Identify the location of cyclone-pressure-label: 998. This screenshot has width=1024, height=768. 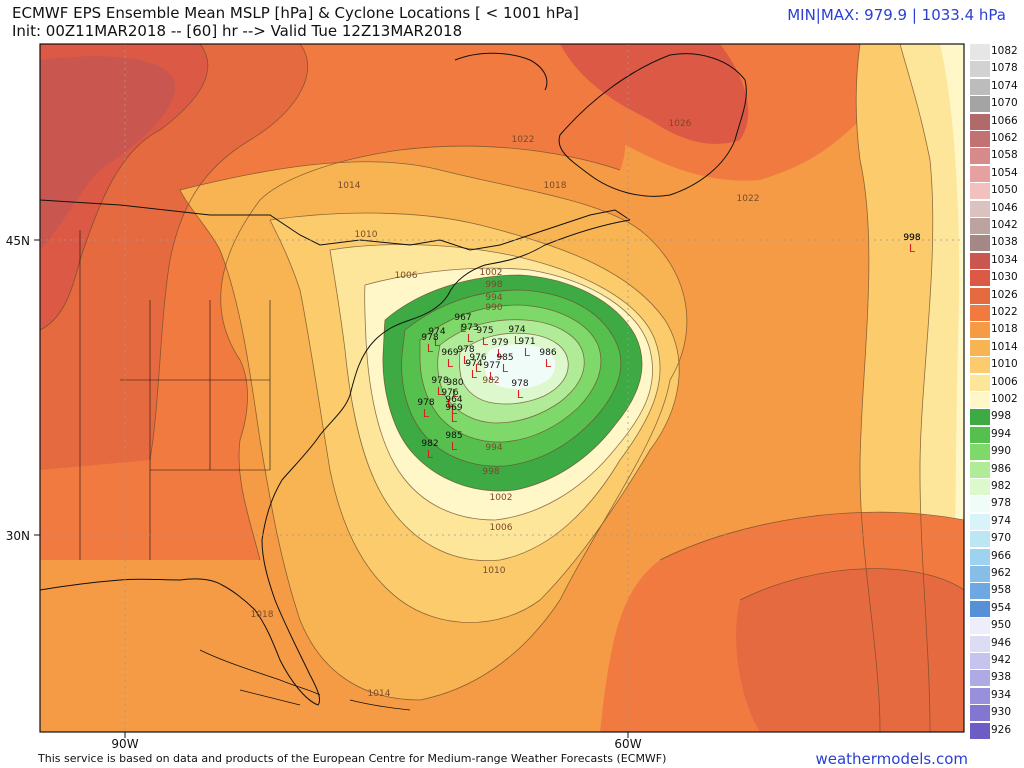
(911, 238).